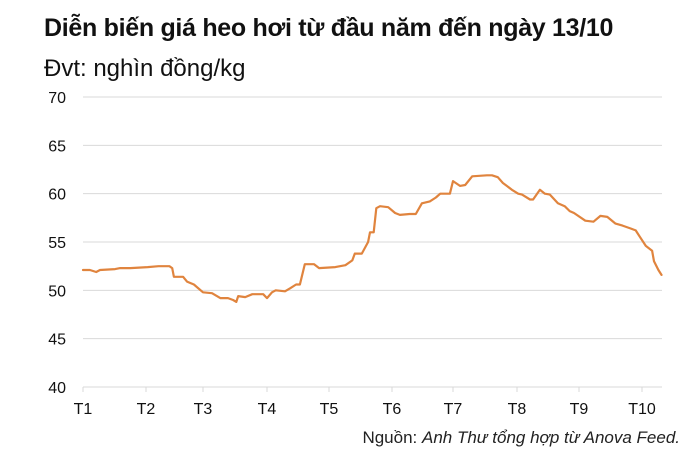  Describe the element at coordinates (57, 291) in the screenshot. I see `y-tick-label: 50` at that location.